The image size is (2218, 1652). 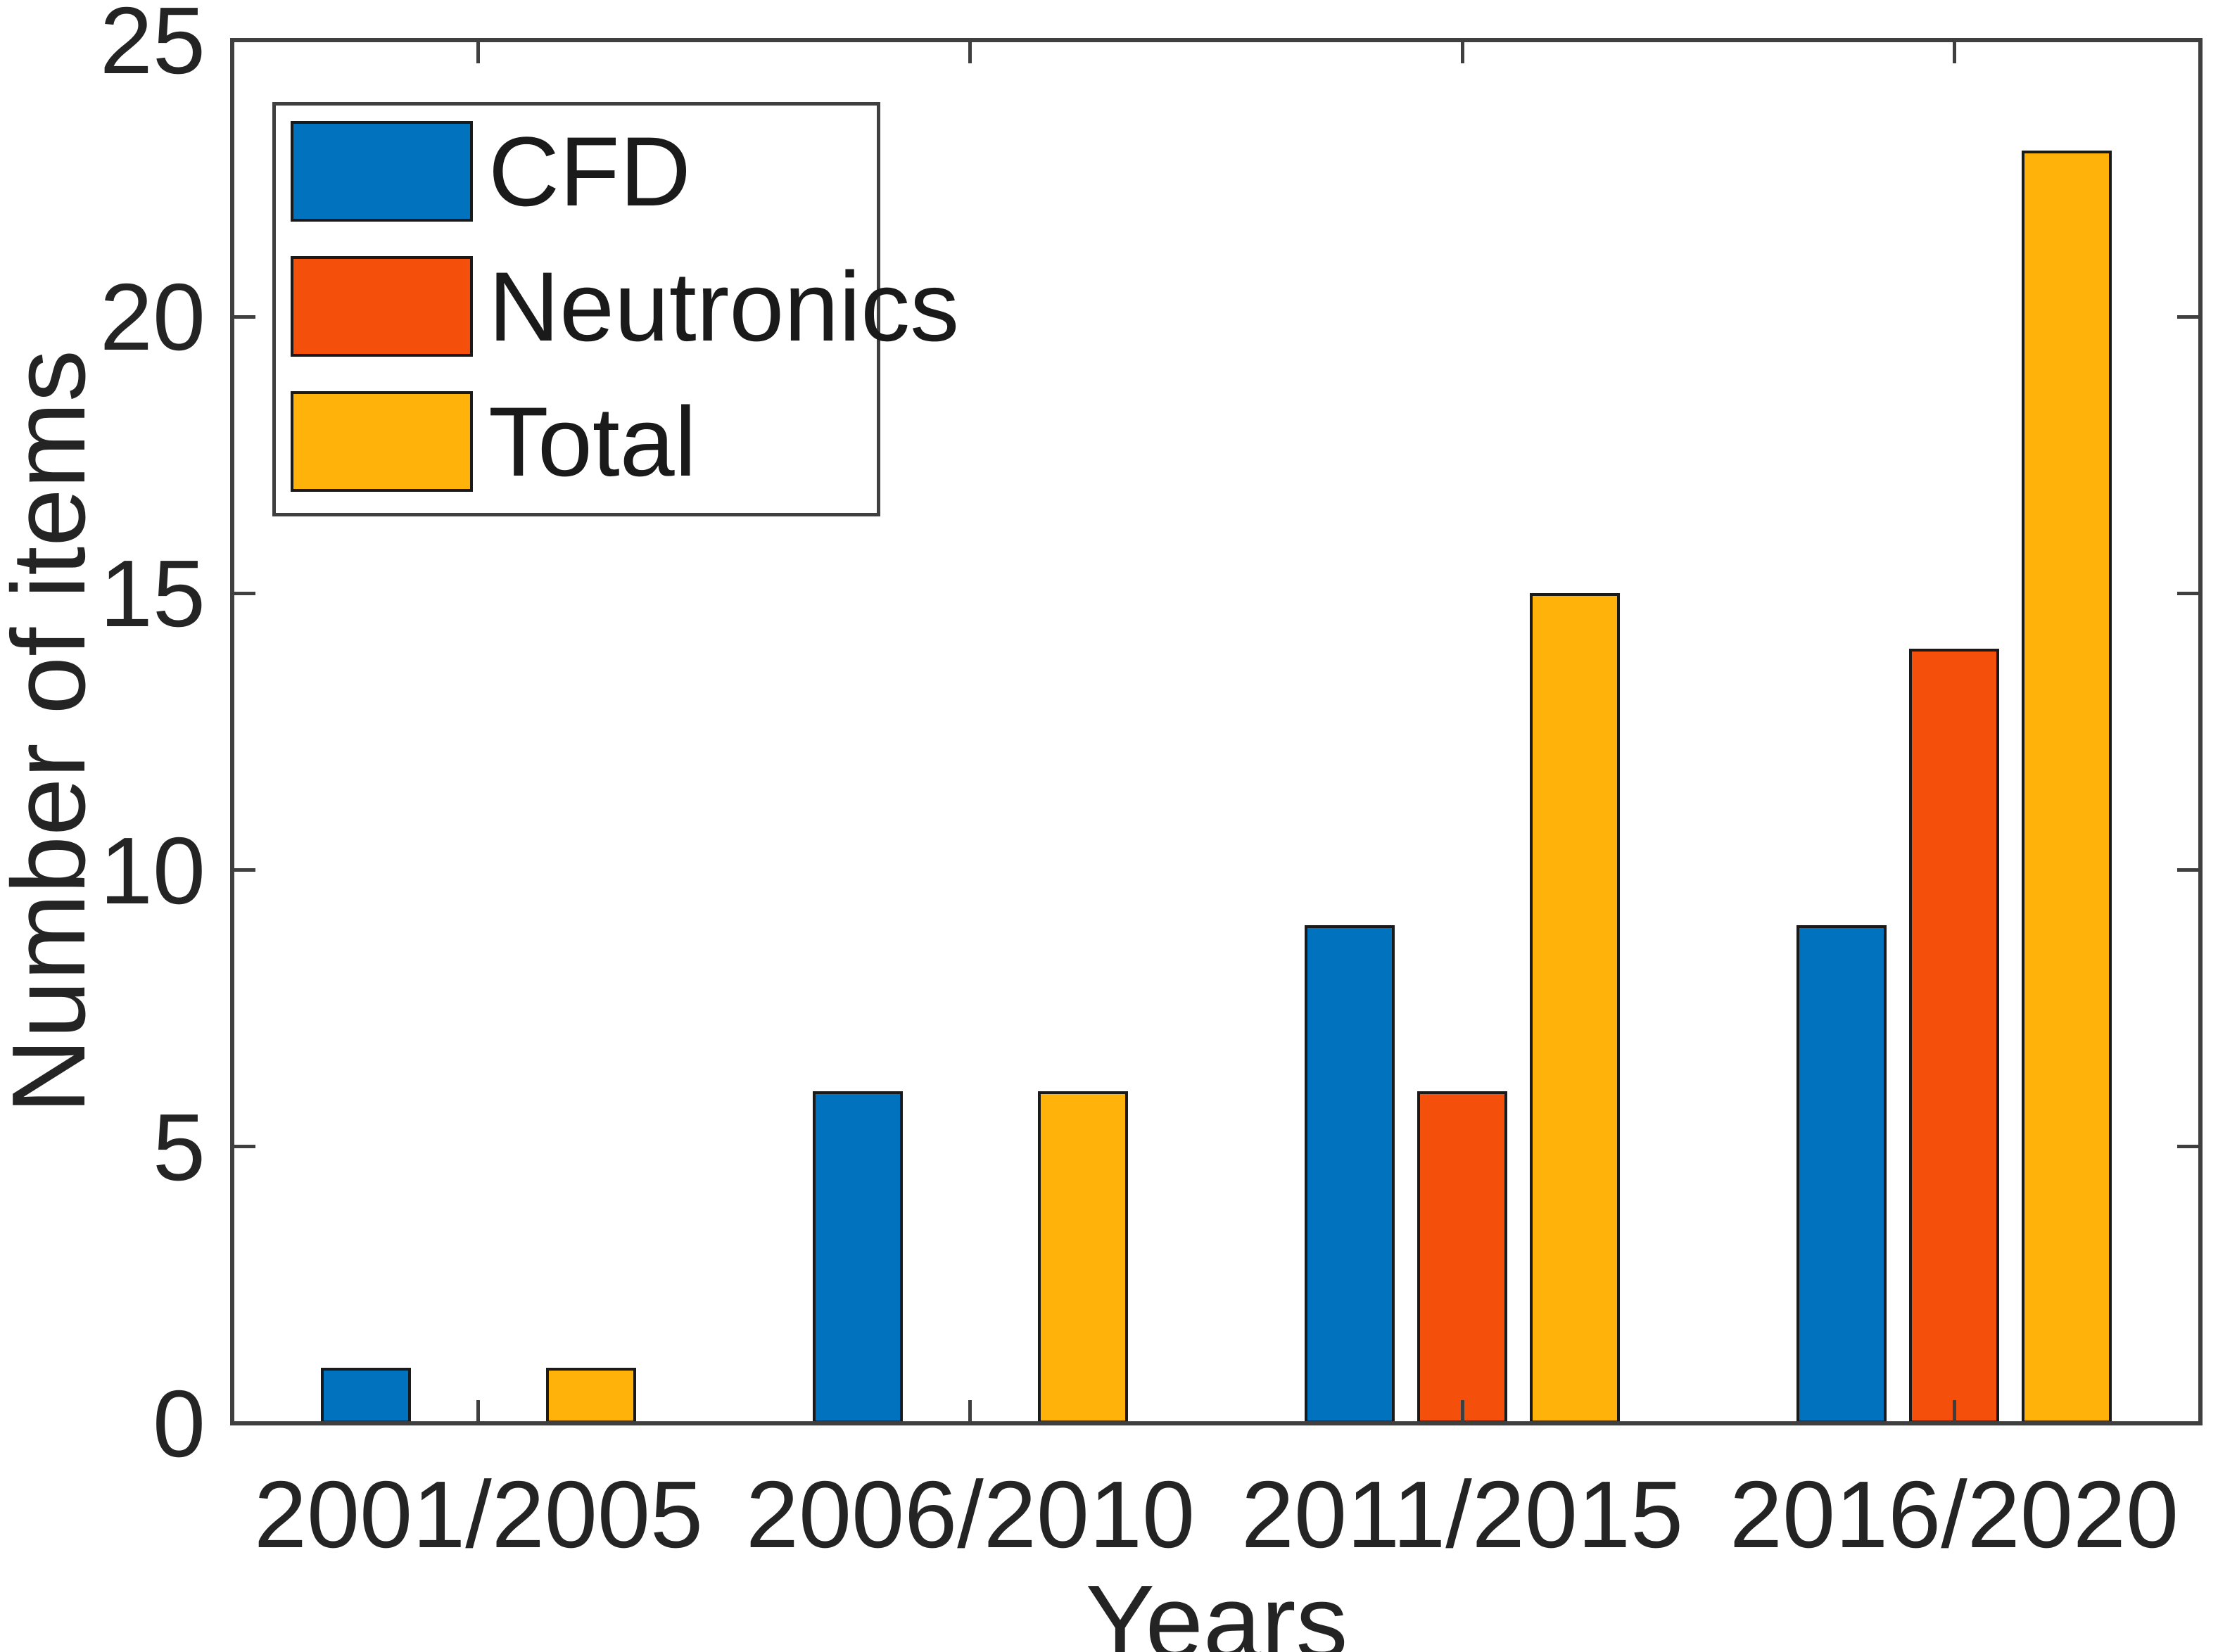 What do you see at coordinates (590, 1395) in the screenshot?
I see `bar-total-2001-2005` at bounding box center [590, 1395].